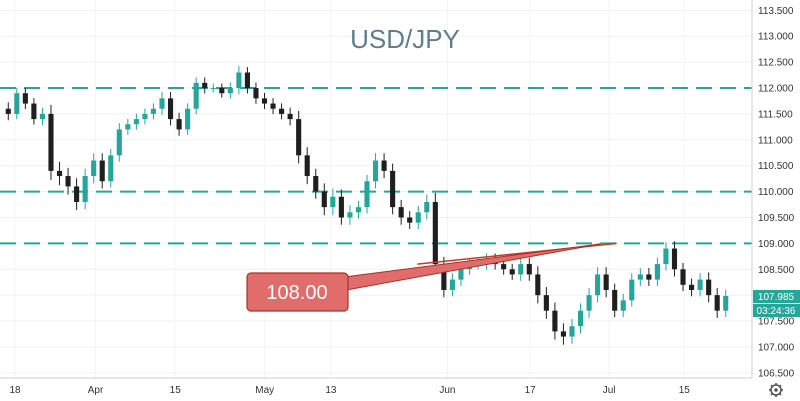 This screenshot has width=800, height=401. What do you see at coordinates (776, 192) in the screenshot?
I see `y-tick-label: 110.000` at bounding box center [776, 192].